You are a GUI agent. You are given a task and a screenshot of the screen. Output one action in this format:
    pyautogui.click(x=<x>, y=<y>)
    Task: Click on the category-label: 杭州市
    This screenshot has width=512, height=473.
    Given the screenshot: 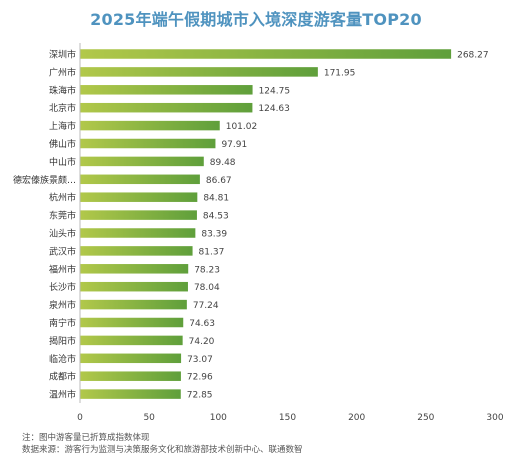 What is the action you would take?
    pyautogui.click(x=62, y=198)
    